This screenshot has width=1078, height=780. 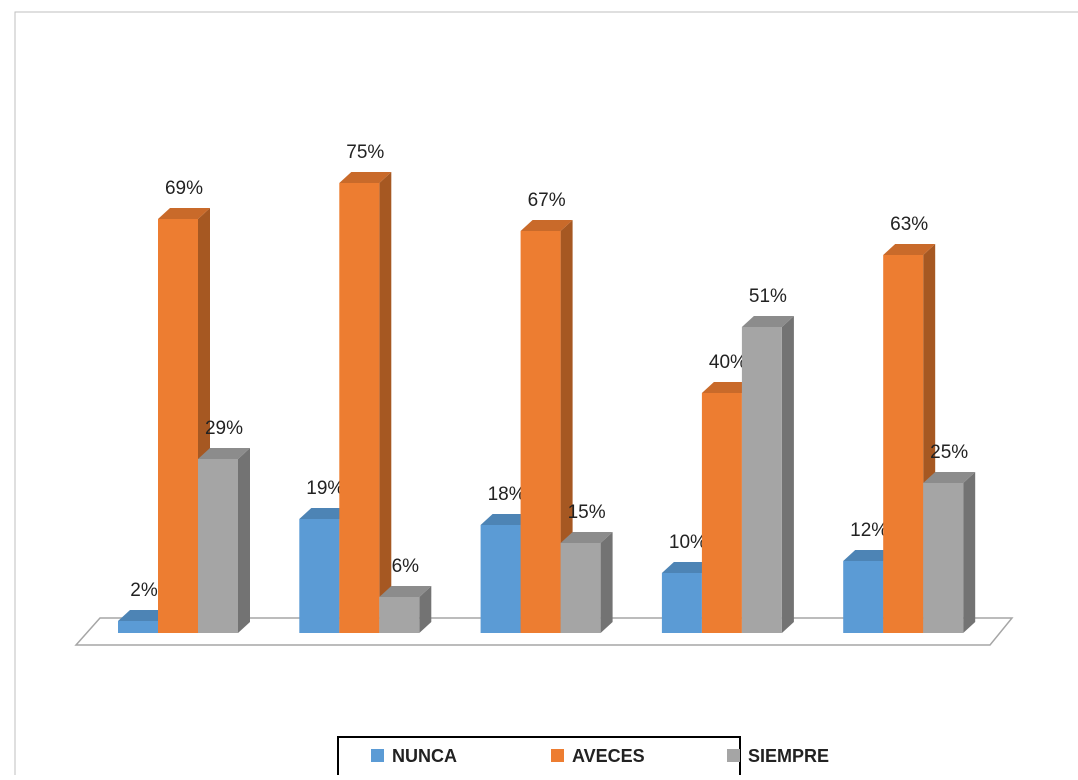 What do you see at coordinates (144, 590) in the screenshot?
I see `data-label: 2%` at bounding box center [144, 590].